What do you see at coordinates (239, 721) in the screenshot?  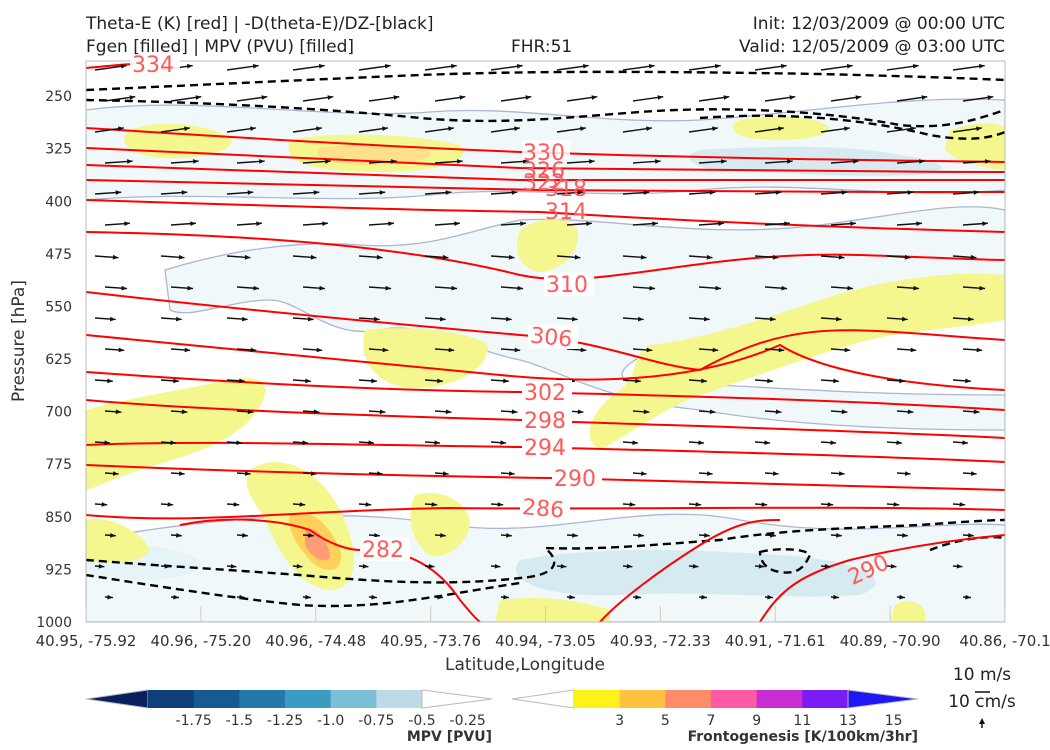 I see `colorbar-tick-label: -1.5` at bounding box center [239, 721].